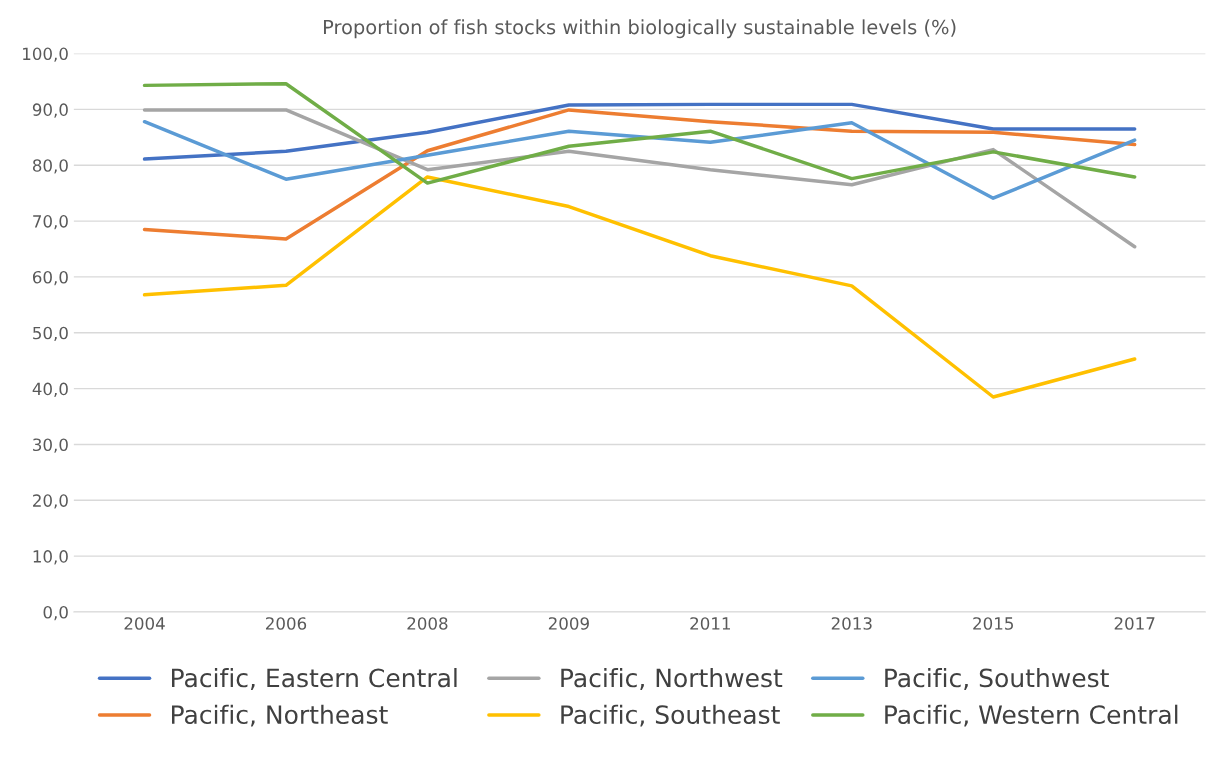 This screenshot has width=1230, height=765. What do you see at coordinates (50, 445) in the screenshot?
I see `y-tick-label: 30,0` at bounding box center [50, 445].